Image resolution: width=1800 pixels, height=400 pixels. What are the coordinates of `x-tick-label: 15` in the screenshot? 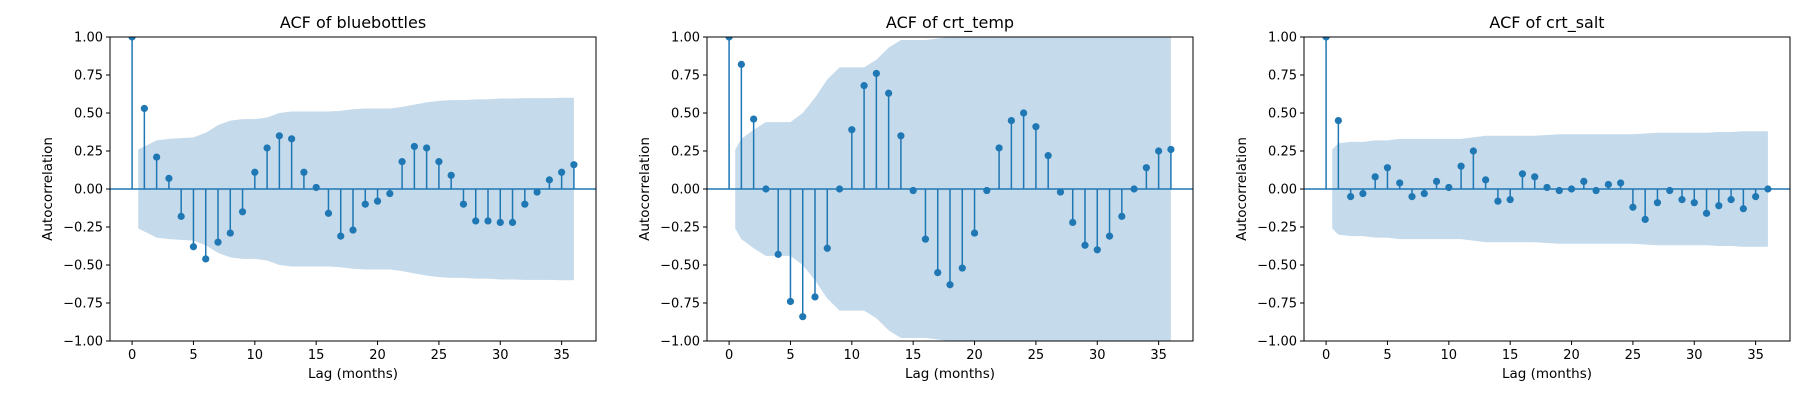 It's located at (316, 355).